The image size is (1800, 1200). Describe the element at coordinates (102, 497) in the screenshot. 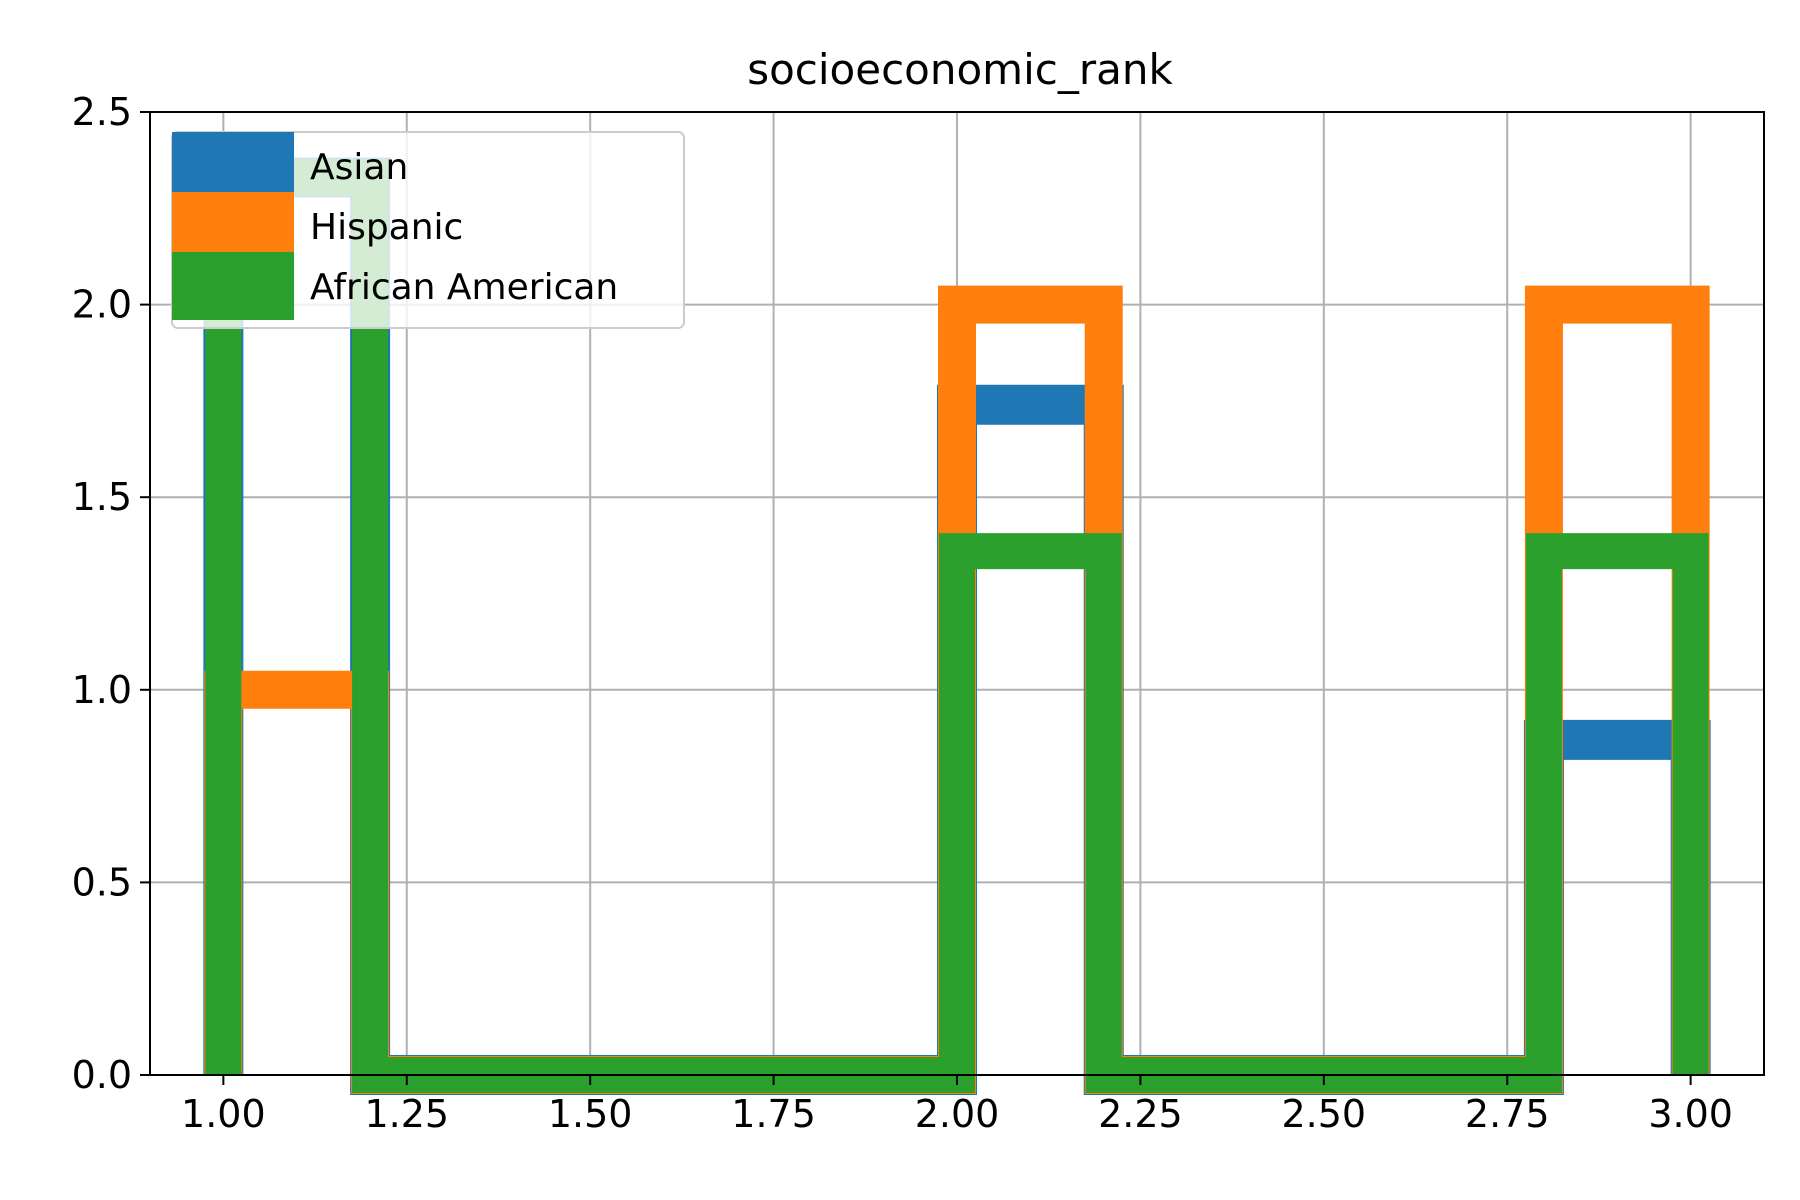

I see `y-tick-label: 1.5` at that location.